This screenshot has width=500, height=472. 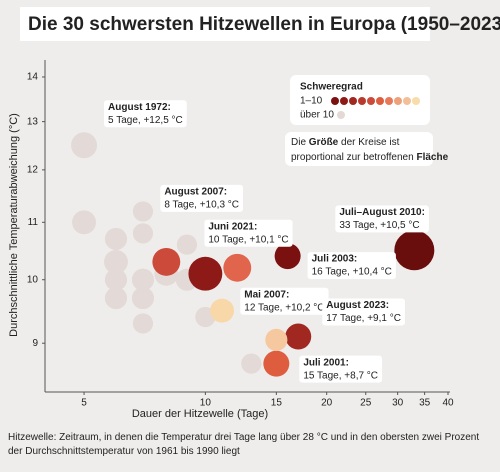 I want to click on label-title: Mai 2007:, so click(x=266, y=294).